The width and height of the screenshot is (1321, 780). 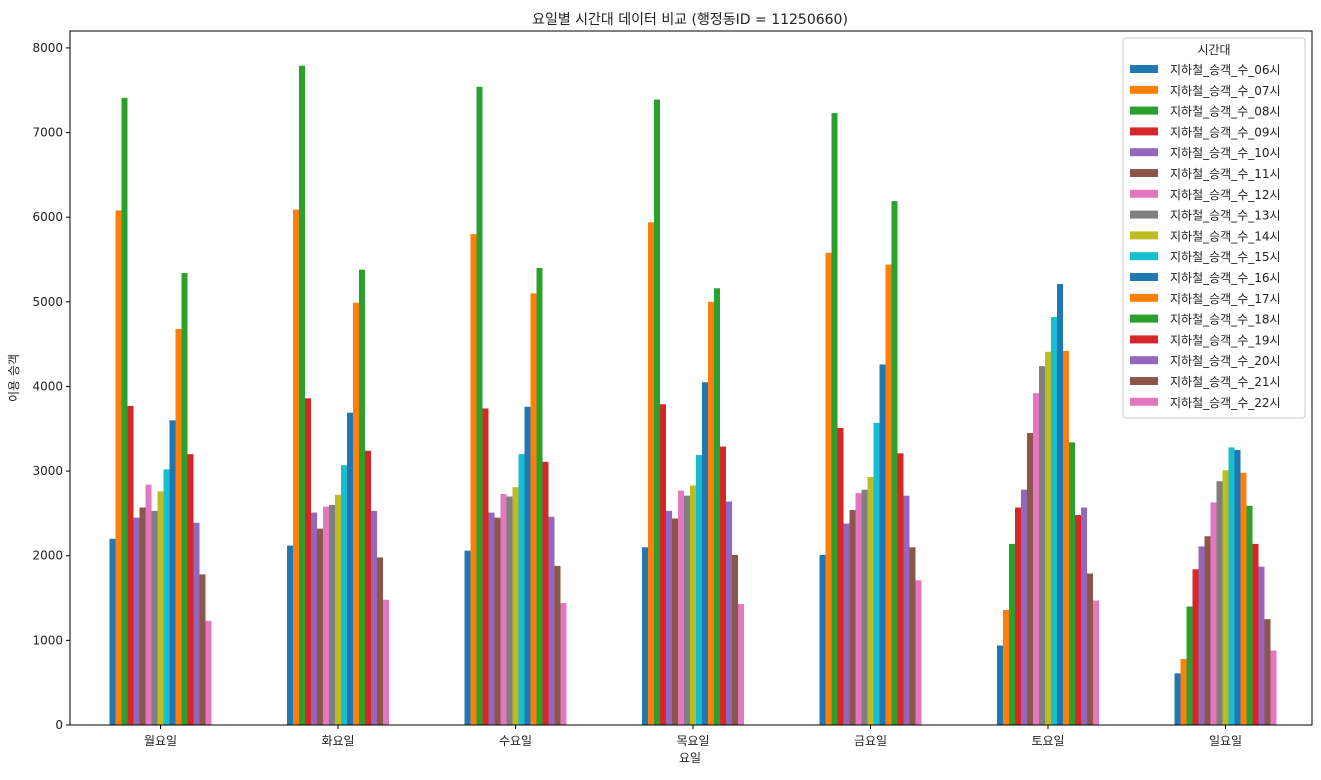 I want to click on bar-토요일-지하철_승객_수_19시, so click(x=1078, y=620).